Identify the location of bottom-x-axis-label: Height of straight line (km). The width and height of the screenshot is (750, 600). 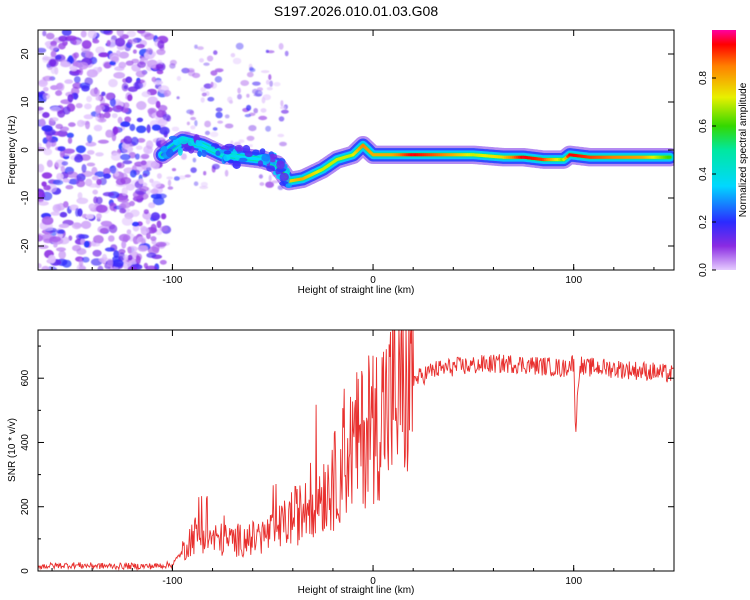
(356, 590).